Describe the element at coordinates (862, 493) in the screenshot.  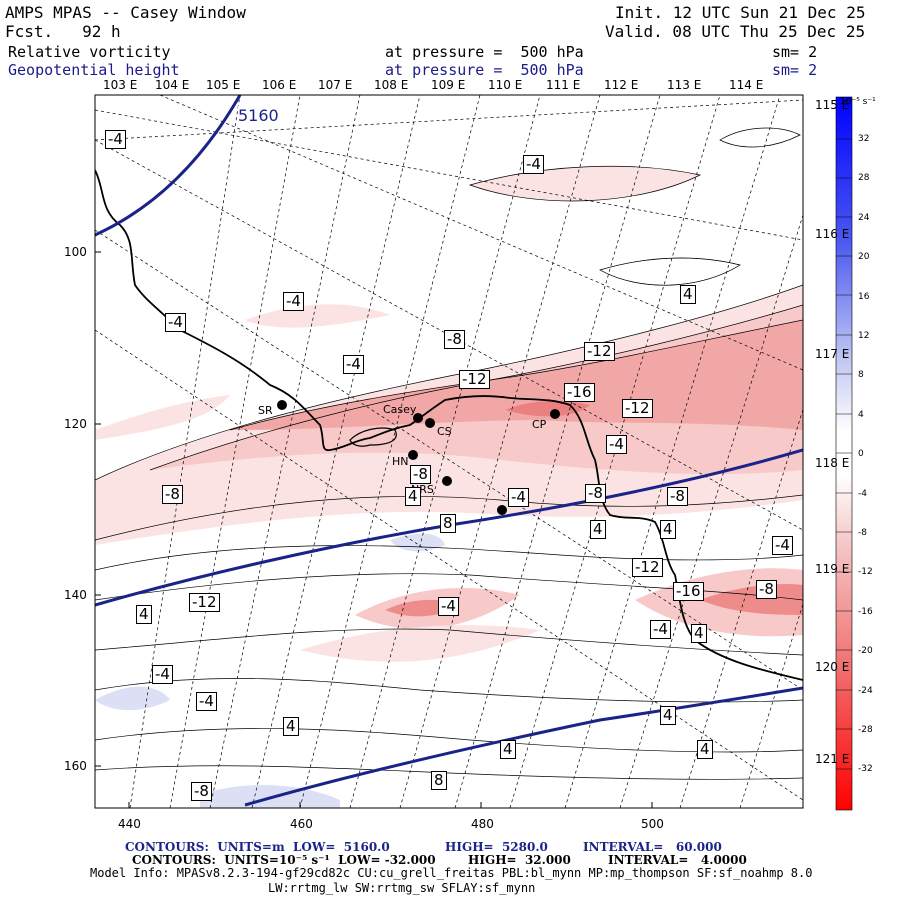
I see `colorbar-tick-label: -4` at that location.